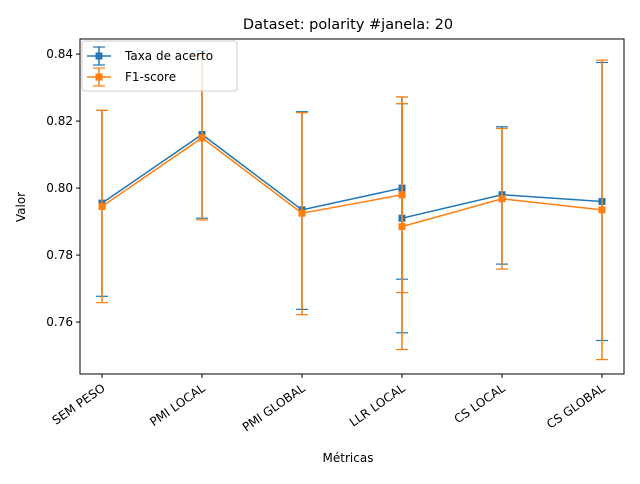 This screenshot has width=640, height=484. What do you see at coordinates (59, 54) in the screenshot?
I see `y-tick-label: 0.84` at bounding box center [59, 54].